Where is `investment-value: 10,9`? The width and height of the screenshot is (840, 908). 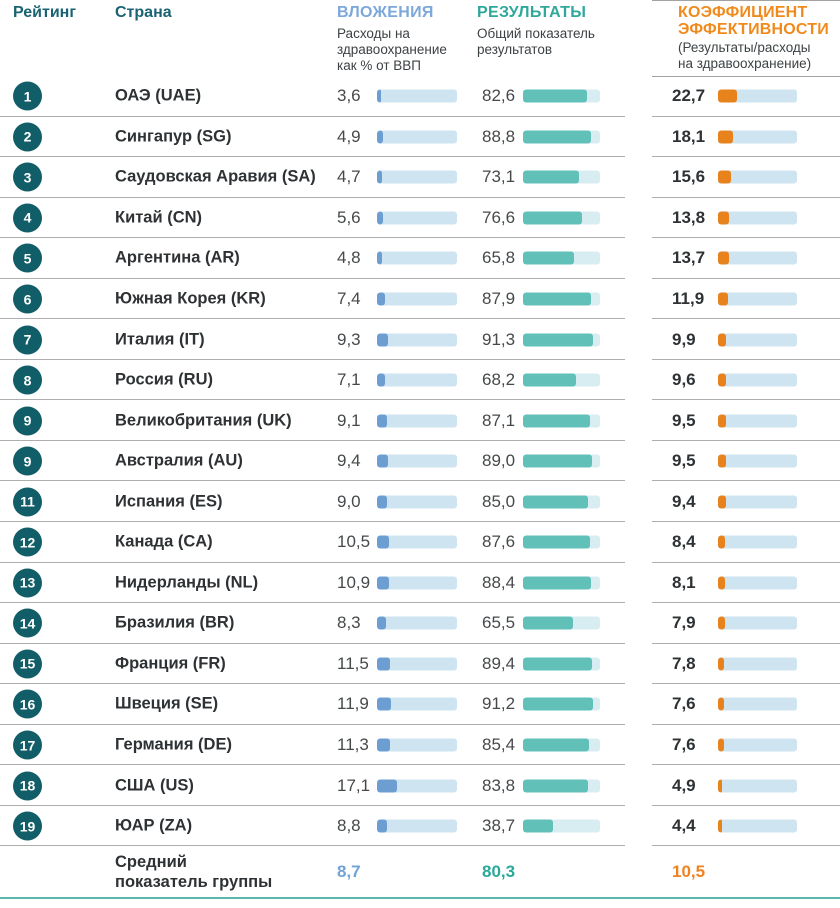 investment-value: 10,9 is located at coordinates (354, 582).